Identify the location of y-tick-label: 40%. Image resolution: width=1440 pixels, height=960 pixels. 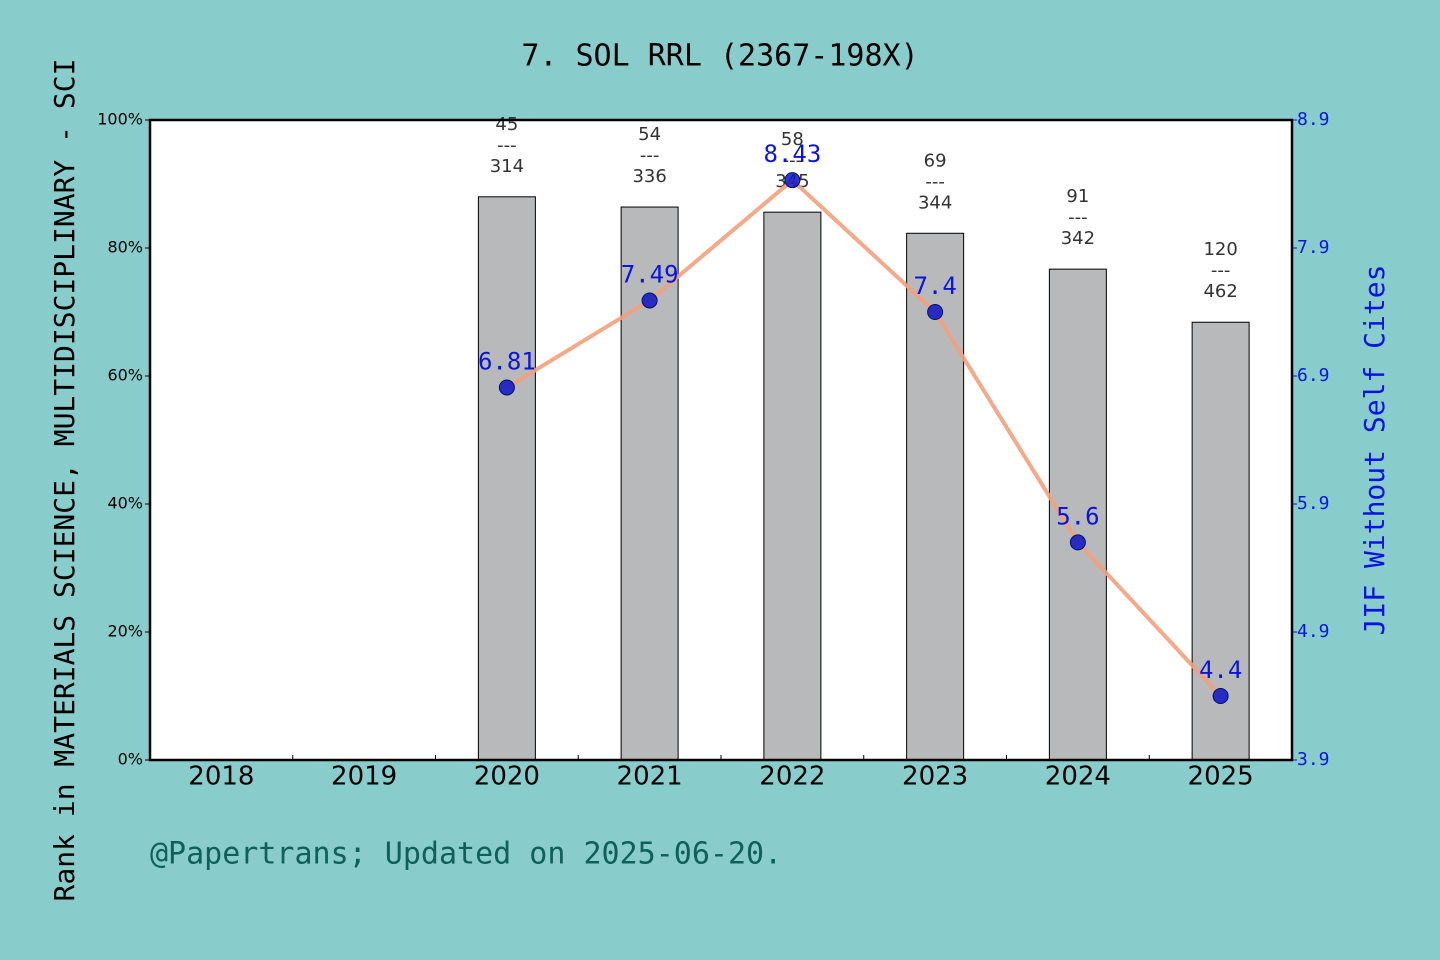
(125, 503).